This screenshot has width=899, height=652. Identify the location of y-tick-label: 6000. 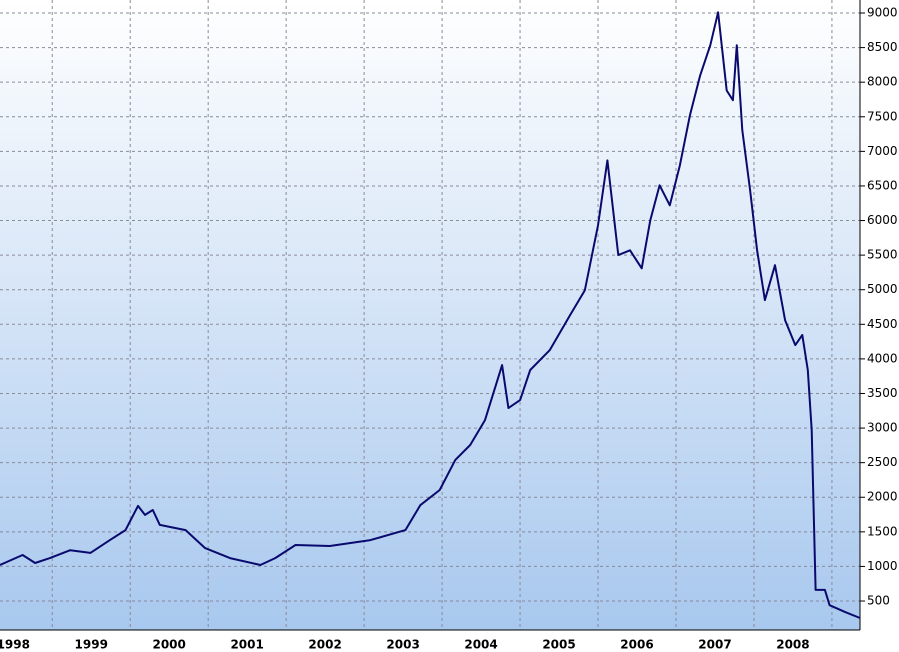
(882, 220).